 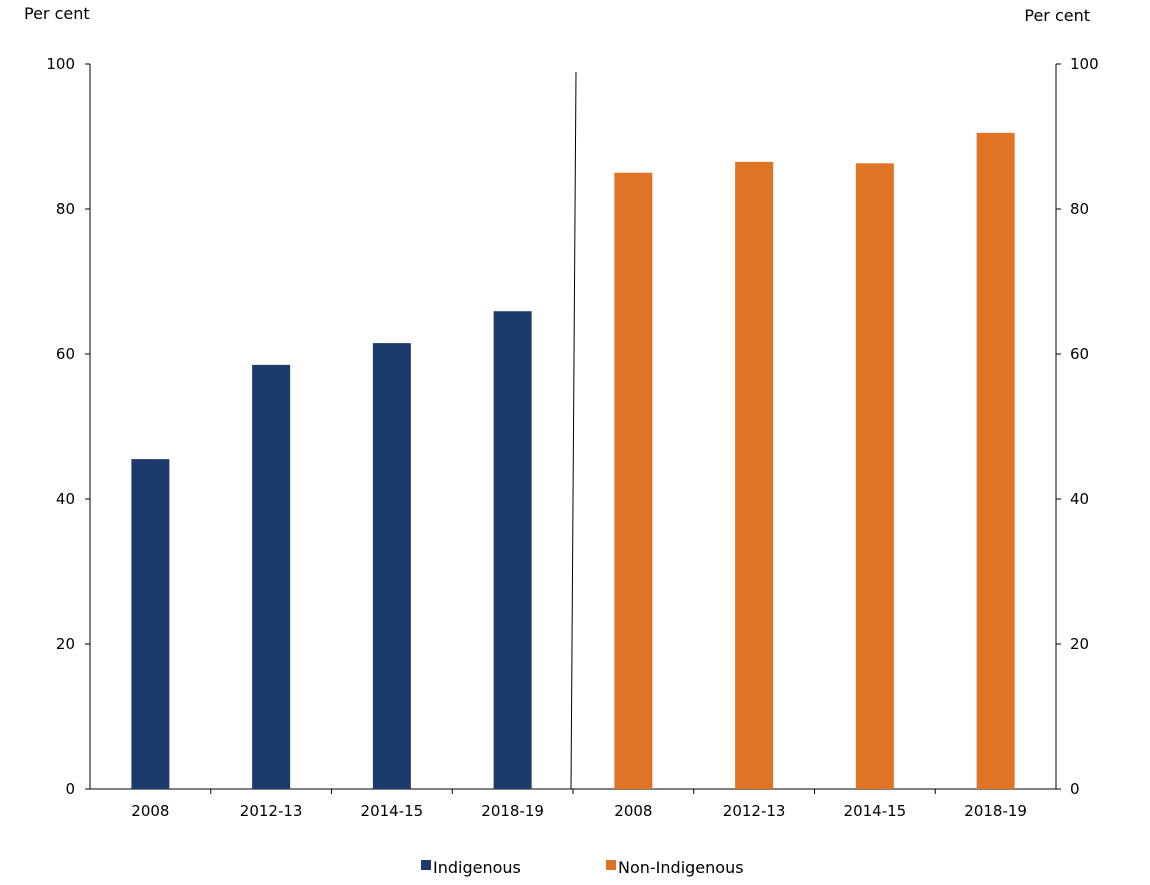 I want to click on right-axis-tick-label: 40, so click(x=1079, y=499).